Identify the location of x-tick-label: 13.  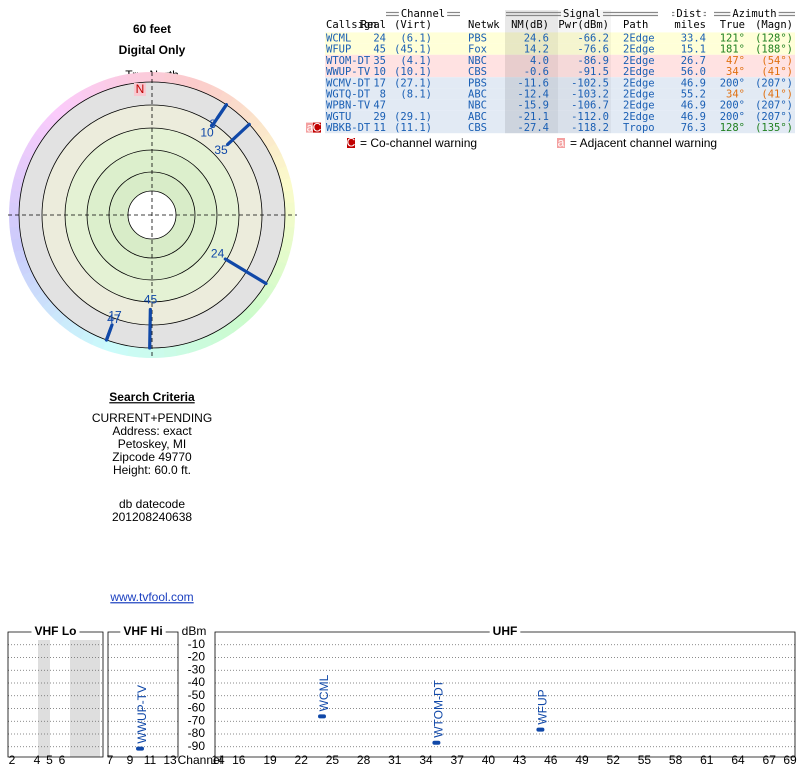
(170, 760).